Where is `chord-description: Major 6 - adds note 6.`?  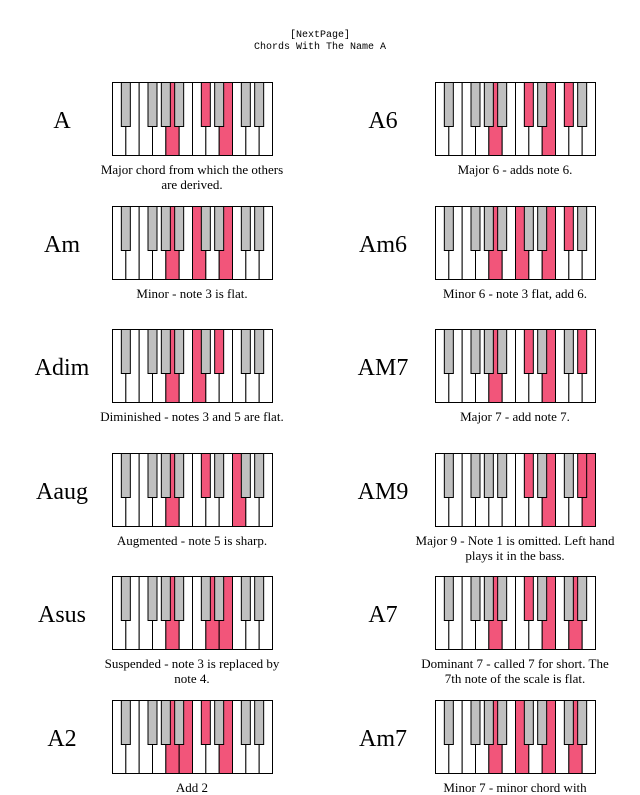
chord-description: Major 6 - adds note 6. is located at coordinates (515, 169).